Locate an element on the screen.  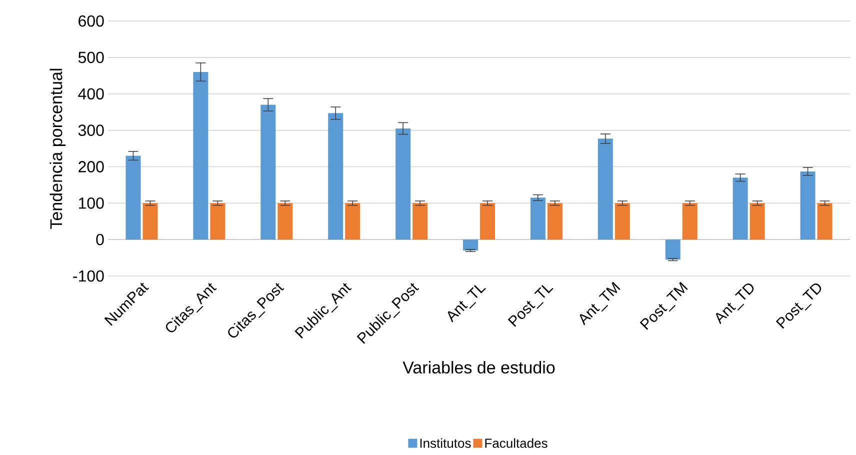
y-tick-label: 500 is located at coordinates (91, 58).